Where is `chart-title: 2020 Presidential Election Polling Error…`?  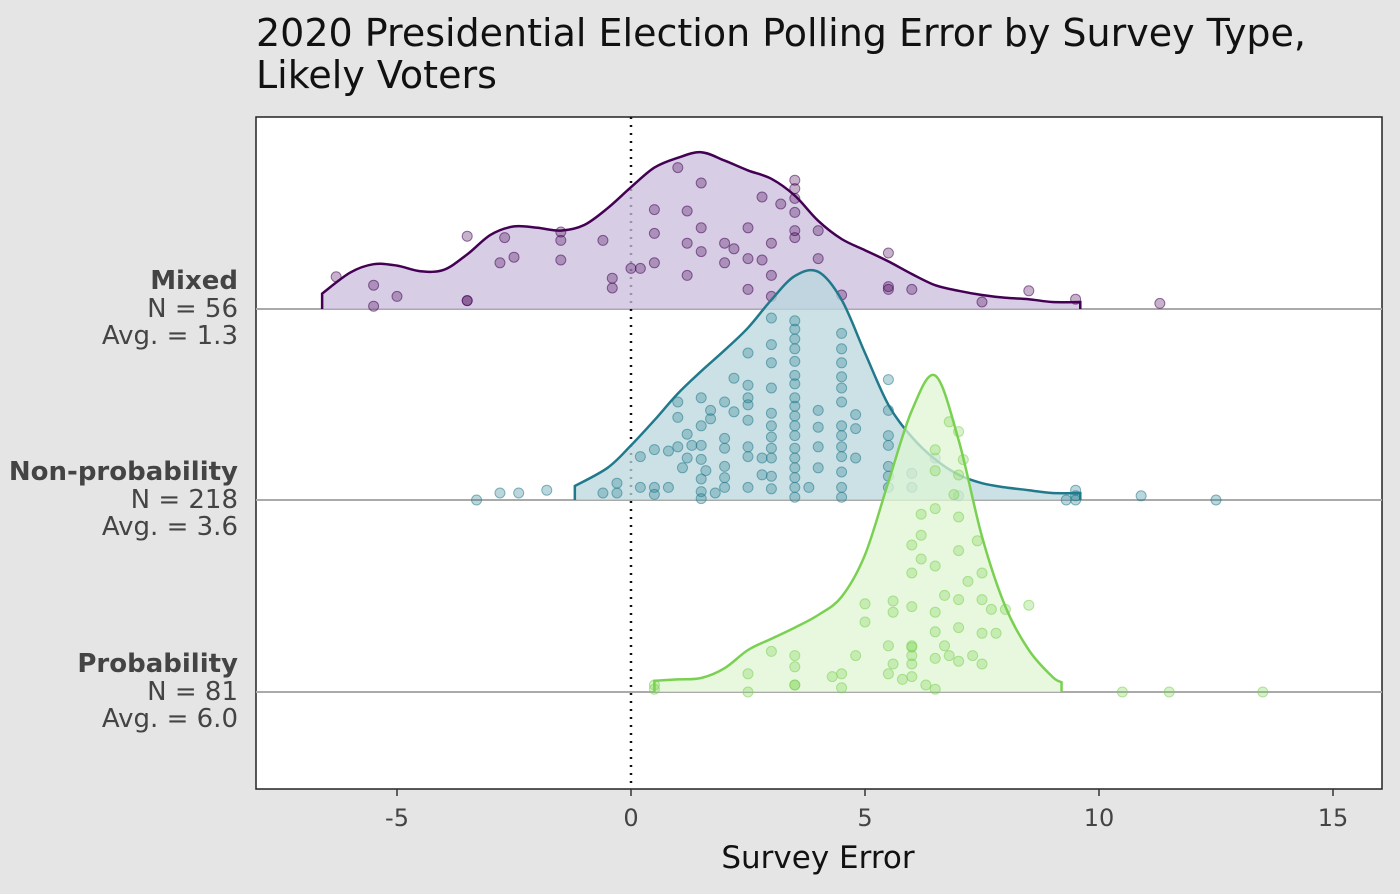 chart-title: 2020 Presidential Election Polling Error… is located at coordinates (781, 54).